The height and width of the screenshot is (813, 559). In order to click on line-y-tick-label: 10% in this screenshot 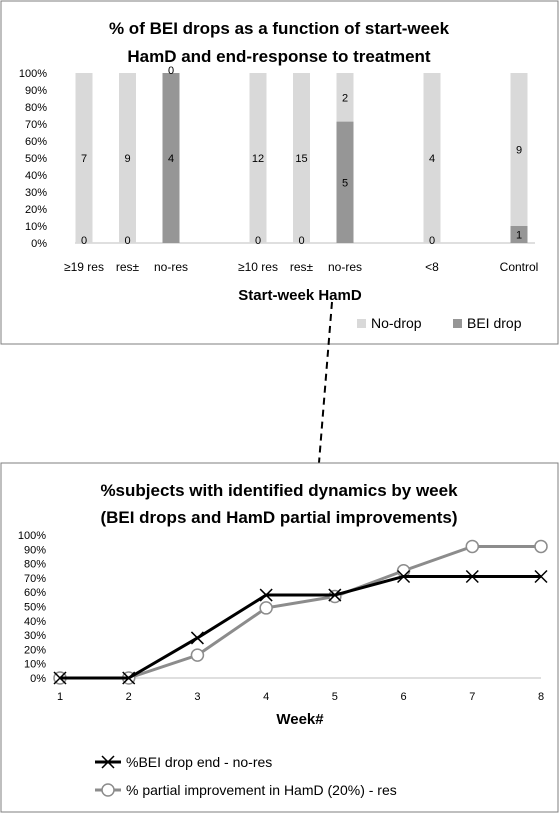, I will do `click(35, 665)`.